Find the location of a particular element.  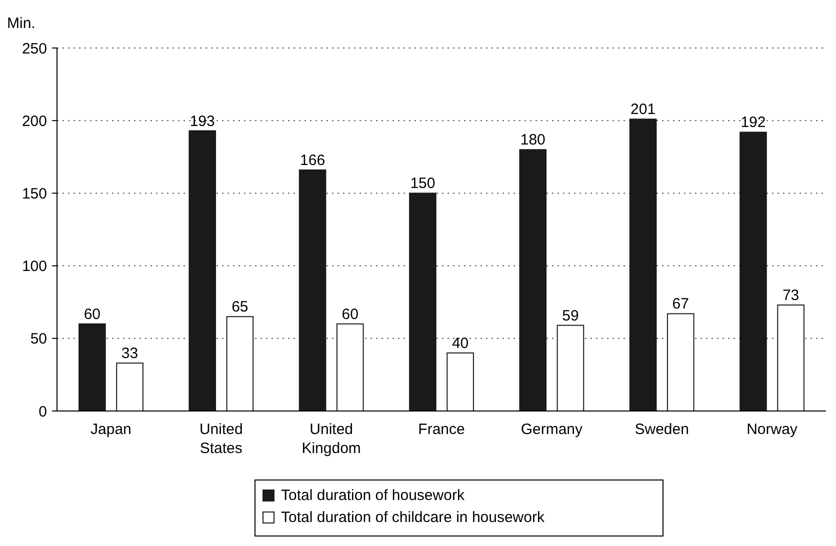

y-axis-title: Min. is located at coordinates (21, 23).